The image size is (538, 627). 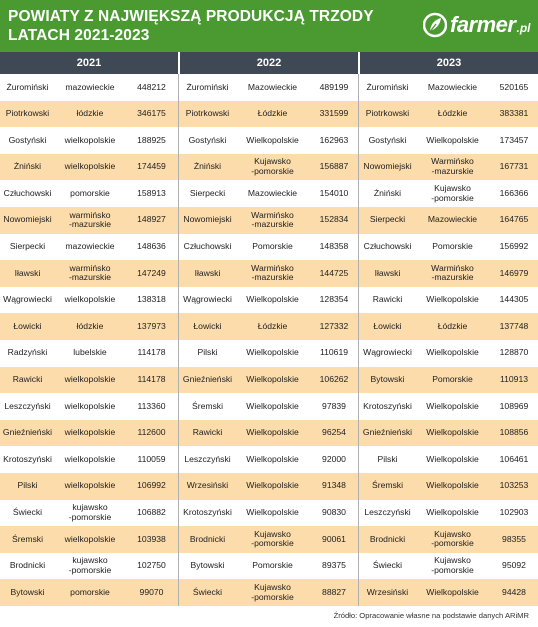 What do you see at coordinates (387, 246) in the screenshot?
I see `powiat-cell: Człuchowski` at bounding box center [387, 246].